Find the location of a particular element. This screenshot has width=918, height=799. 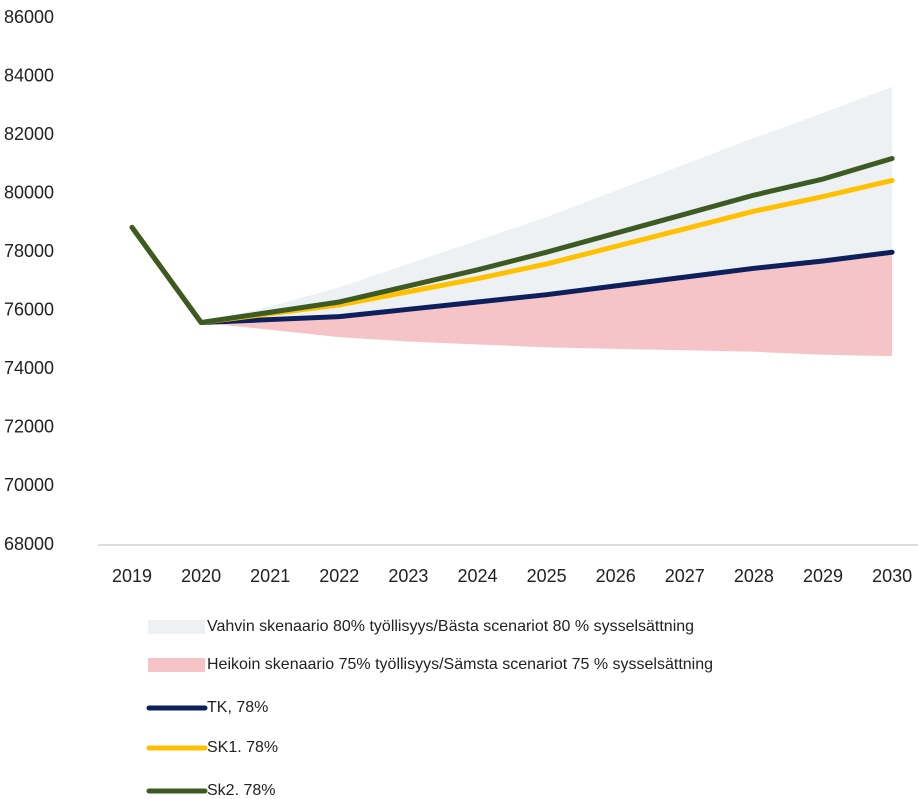

x-tick-label: 2023 is located at coordinates (408, 576).